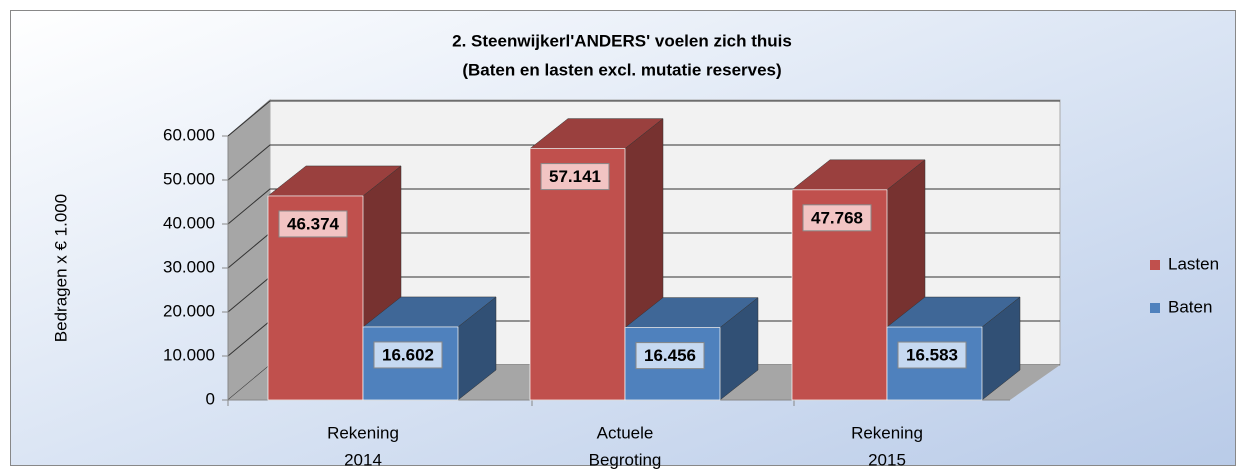  I want to click on legend-label: Lasten, so click(1193, 263).